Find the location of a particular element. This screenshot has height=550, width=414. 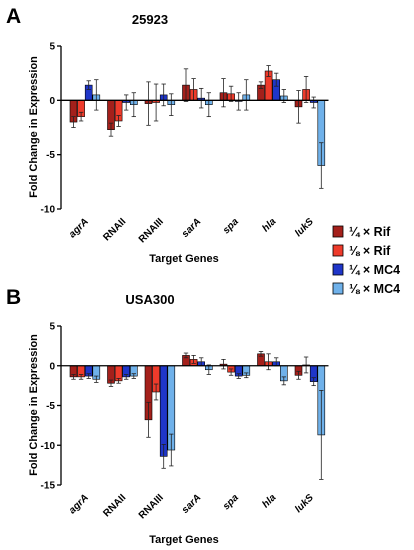

legend-item: ¼ × Rif is located at coordinates (361, 232).